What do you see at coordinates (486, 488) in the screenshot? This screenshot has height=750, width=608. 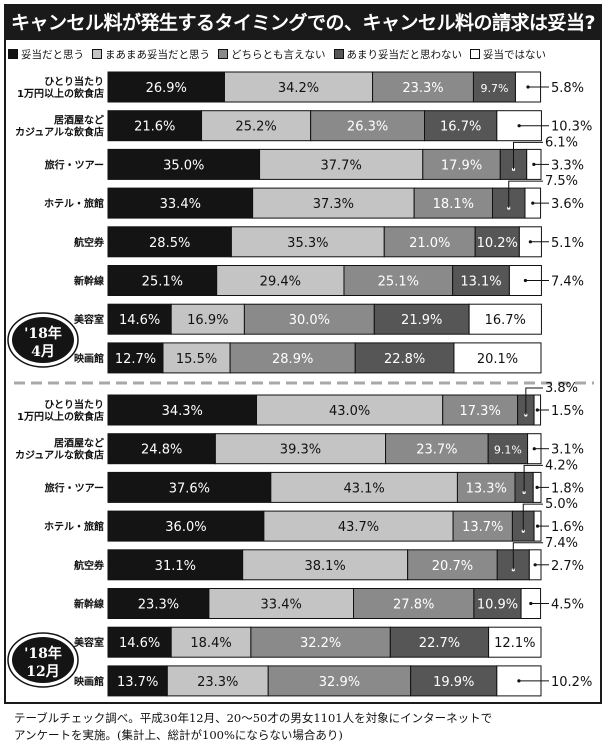 I see `data-label: 13.3%` at bounding box center [486, 488].